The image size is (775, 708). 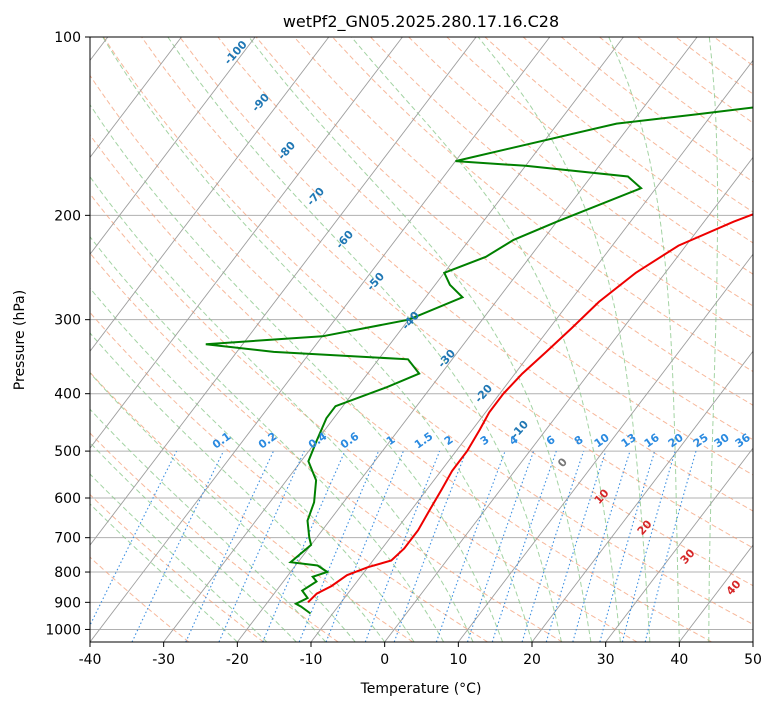 What do you see at coordinates (602, 441) in the screenshot?
I see `mixing-ratio-label: 10` at bounding box center [602, 441].